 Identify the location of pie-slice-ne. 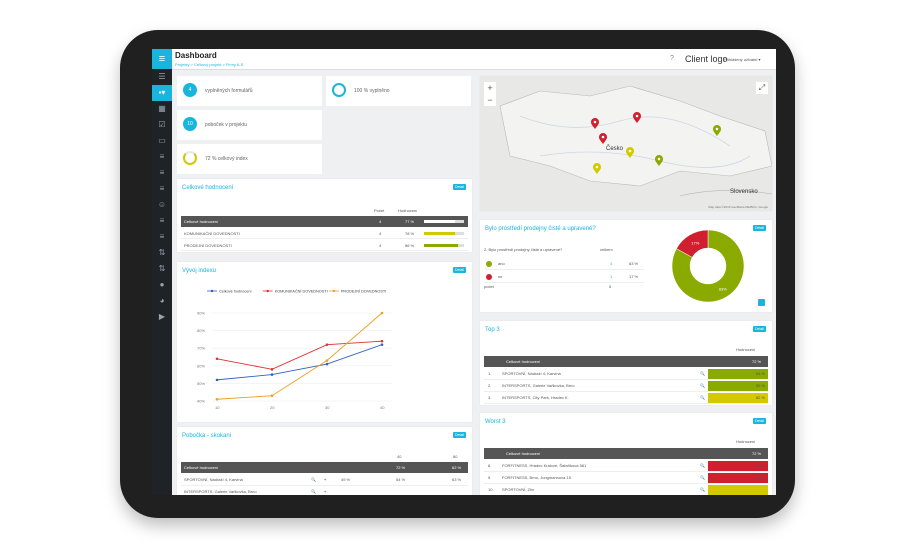
(692, 243).